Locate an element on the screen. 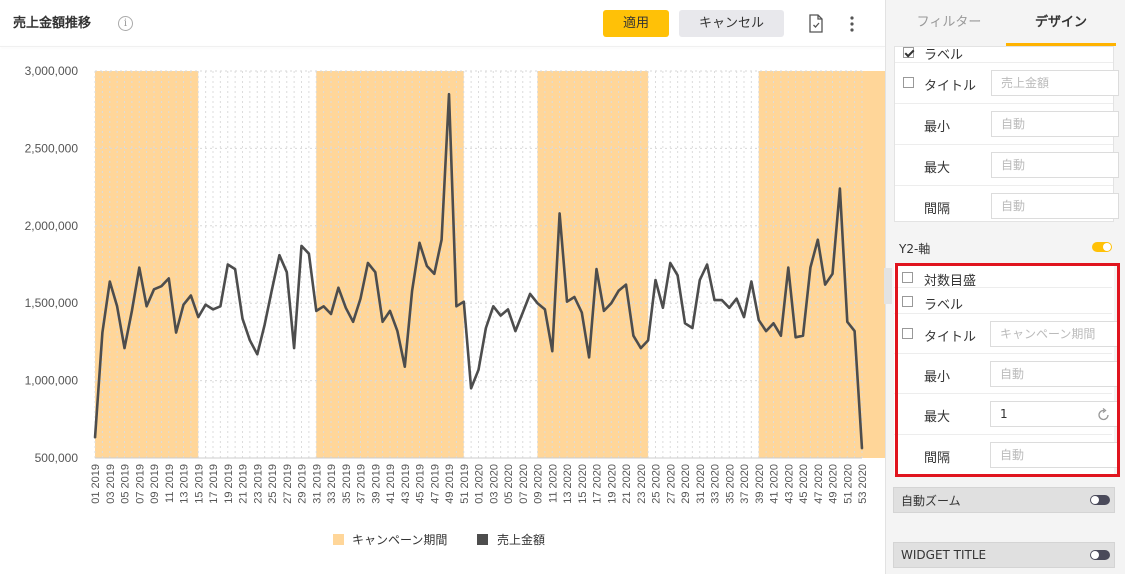 The image size is (1125, 574). tab-design: デザイン is located at coordinates (1061, 23).